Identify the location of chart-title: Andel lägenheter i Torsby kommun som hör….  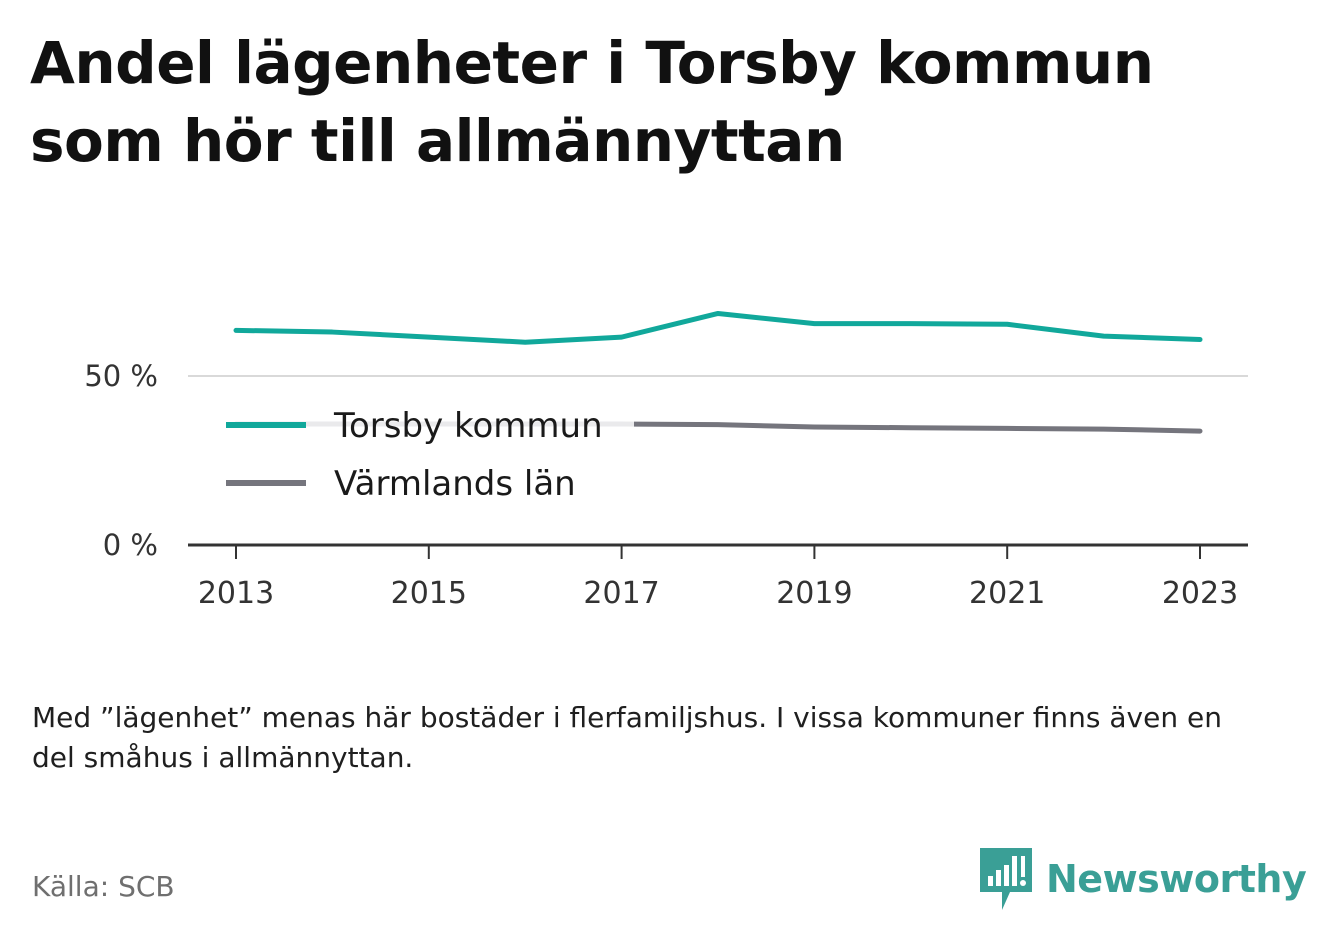
(592, 102).